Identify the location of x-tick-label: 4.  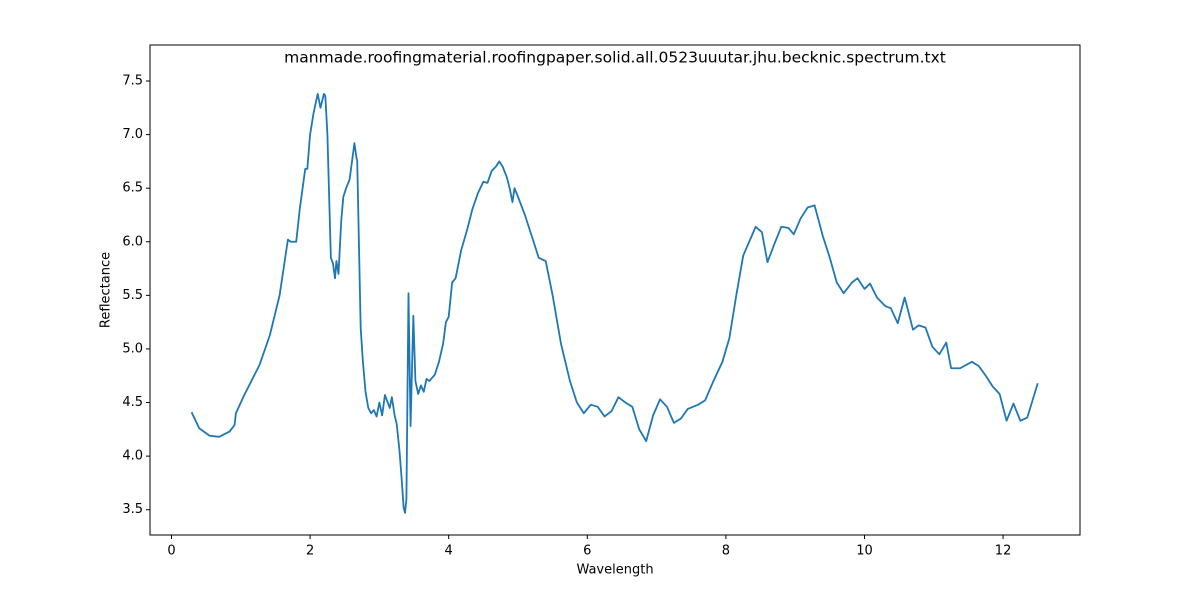
(449, 551).